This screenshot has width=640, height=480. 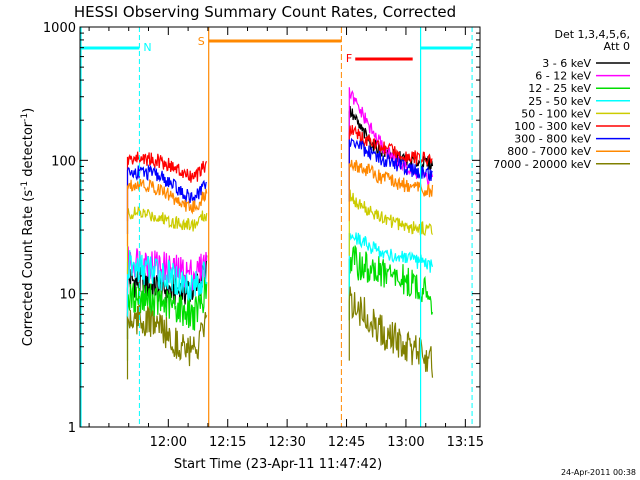 What do you see at coordinates (167, 342) in the screenshot?
I see `series-line-9-seg1` at bounding box center [167, 342].